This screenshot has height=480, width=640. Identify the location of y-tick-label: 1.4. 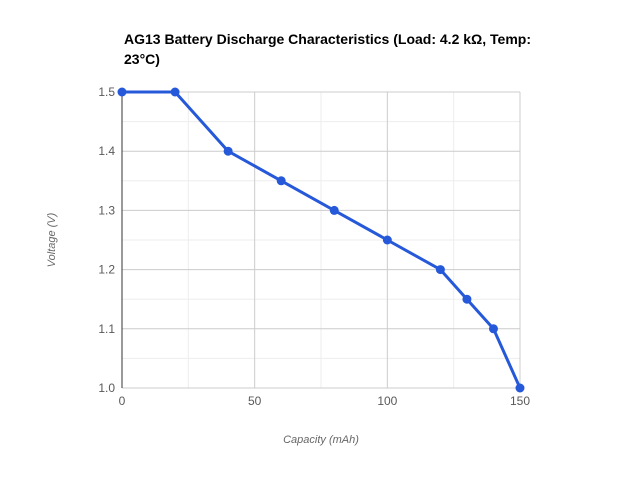
(106, 151).